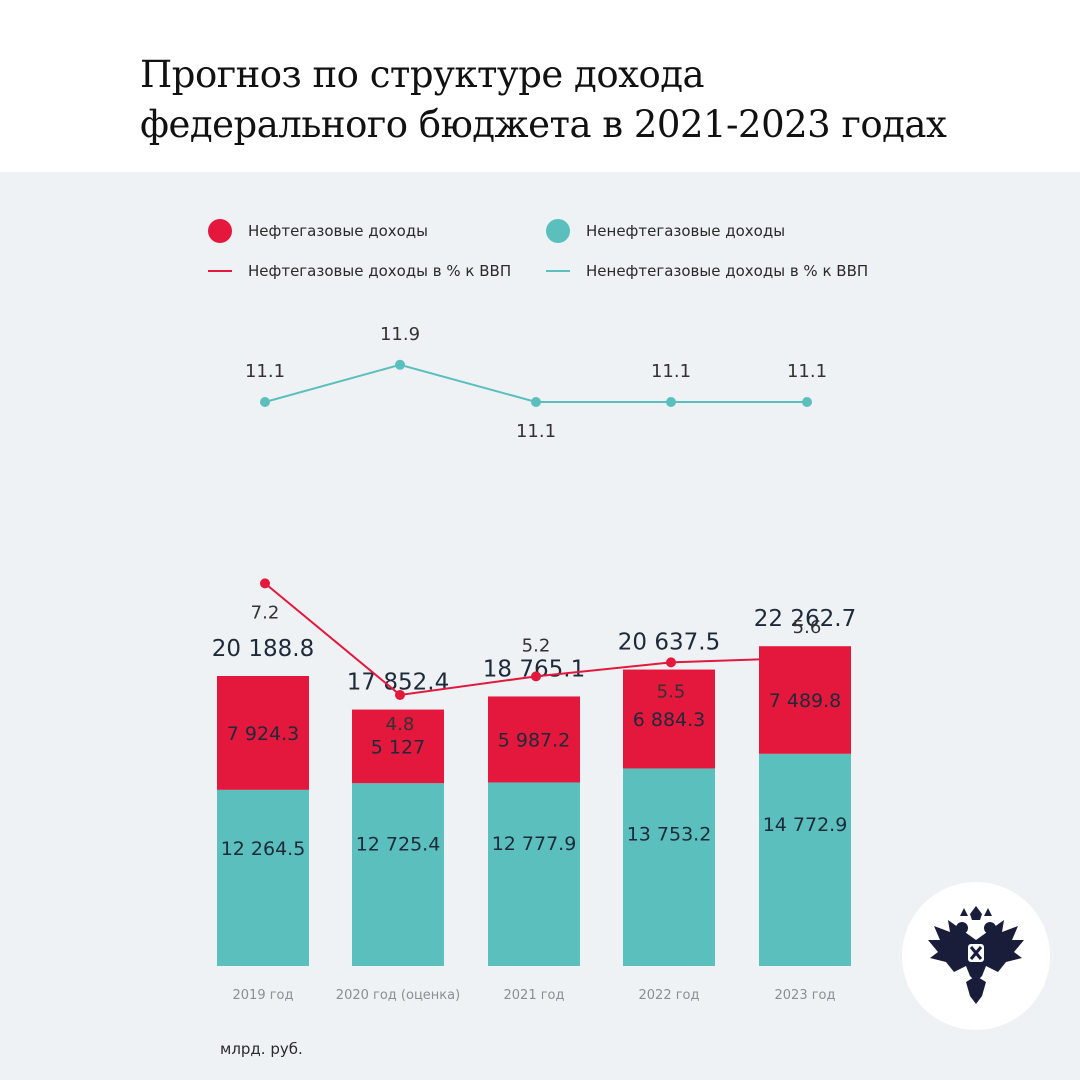  Describe the element at coordinates (669, 835) in the screenshot. I see `bar-nonoil-label-3: 13 753.2` at that location.